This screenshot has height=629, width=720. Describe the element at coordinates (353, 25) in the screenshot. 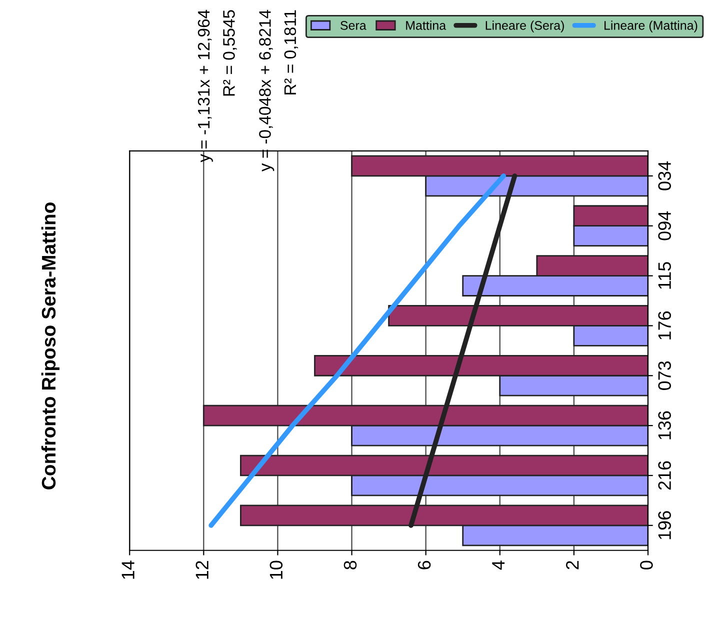

I see `legend-label: Sera` at that location.